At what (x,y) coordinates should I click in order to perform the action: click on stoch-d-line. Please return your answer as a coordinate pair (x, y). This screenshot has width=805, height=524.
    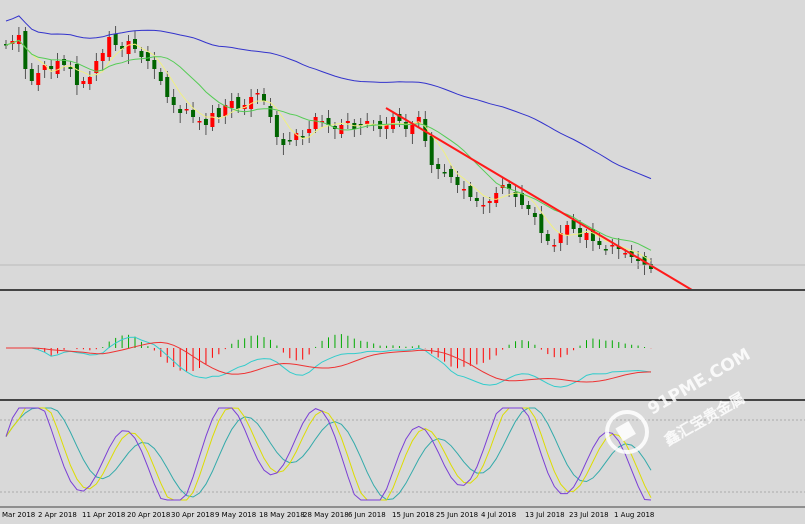
    Looking at the image, I should click on (328, 454).